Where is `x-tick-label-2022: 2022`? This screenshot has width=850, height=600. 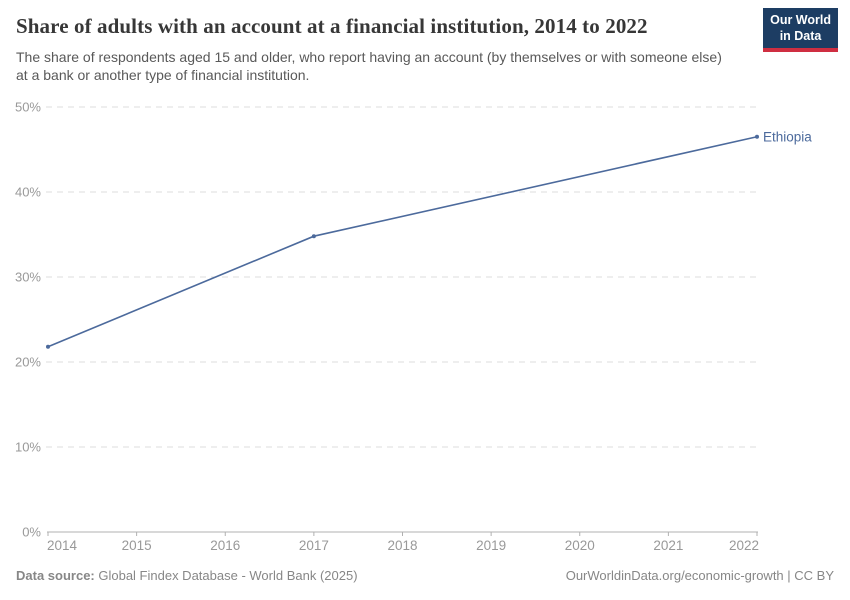
x-tick-label-2022: 2022 is located at coordinates (744, 545).